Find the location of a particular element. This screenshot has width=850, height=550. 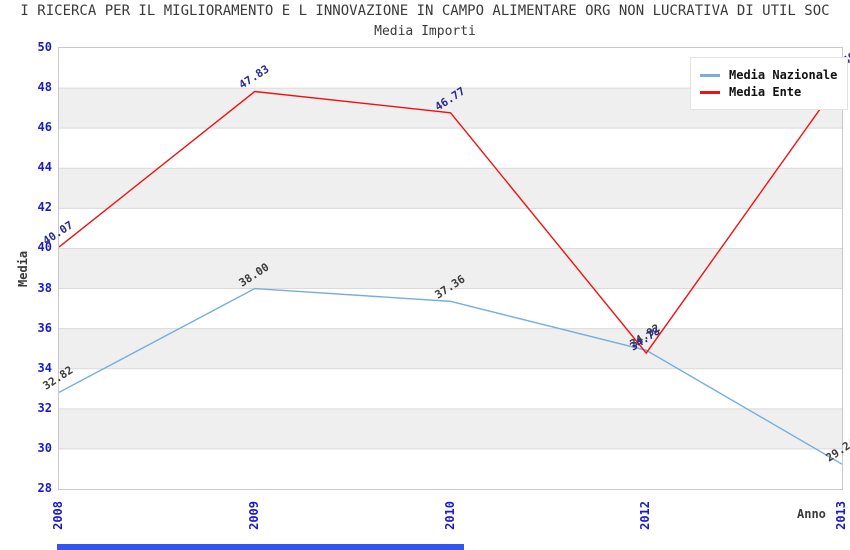

x-tick: 2008 is located at coordinates (65, 513).